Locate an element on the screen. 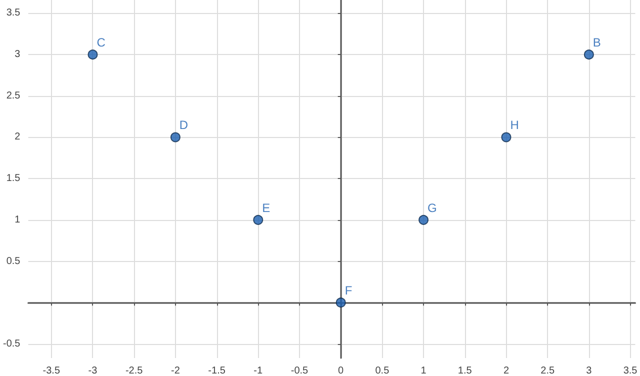 The image size is (640, 376). annotation: H is located at coordinates (514, 125).